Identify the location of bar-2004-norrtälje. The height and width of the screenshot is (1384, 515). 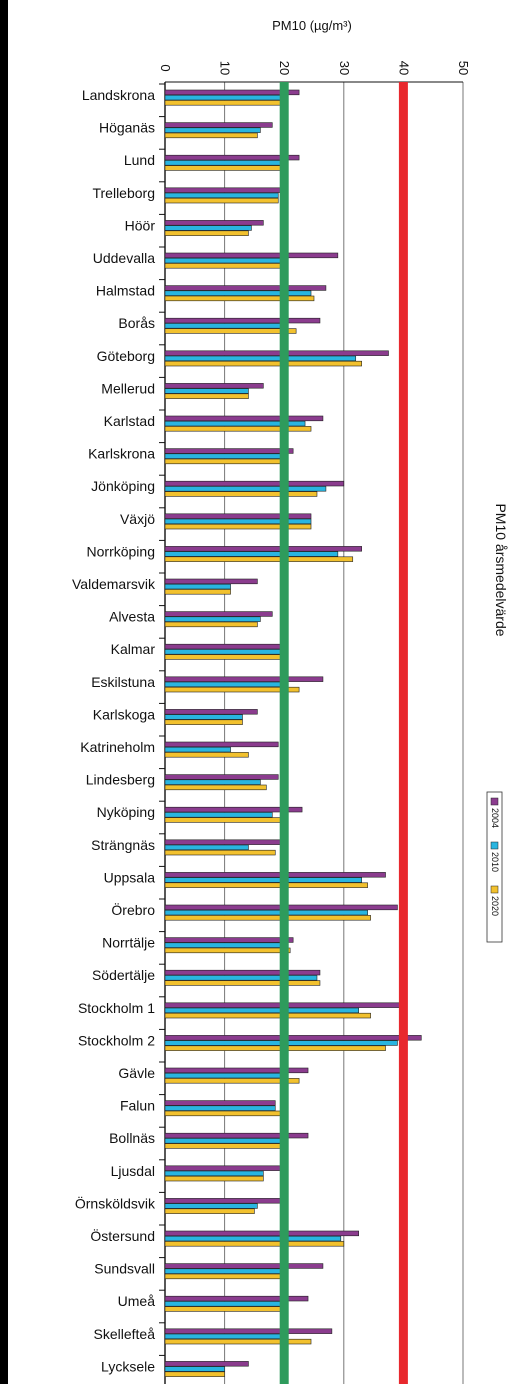
(229, 940).